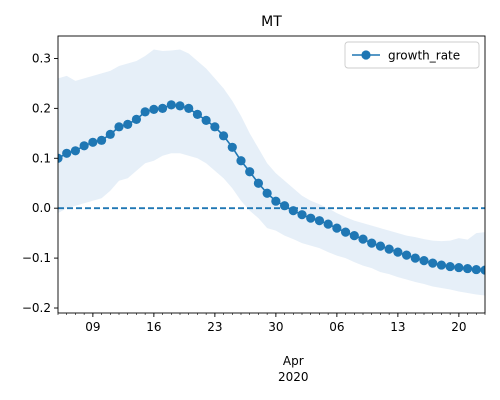 This screenshot has height=400, width=500. I want to click on legend-box, so click(412, 55).